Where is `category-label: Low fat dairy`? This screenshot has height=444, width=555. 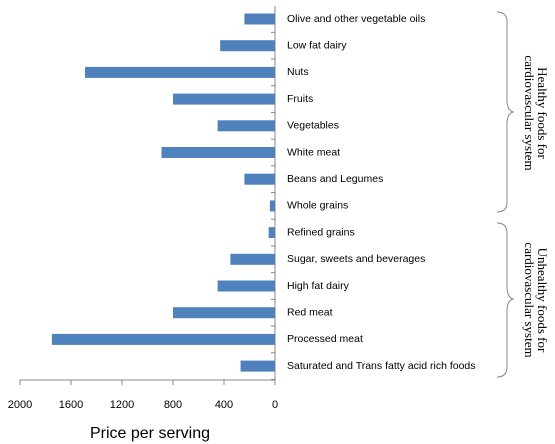
category-label: Low fat dairy is located at coordinates (317, 45).